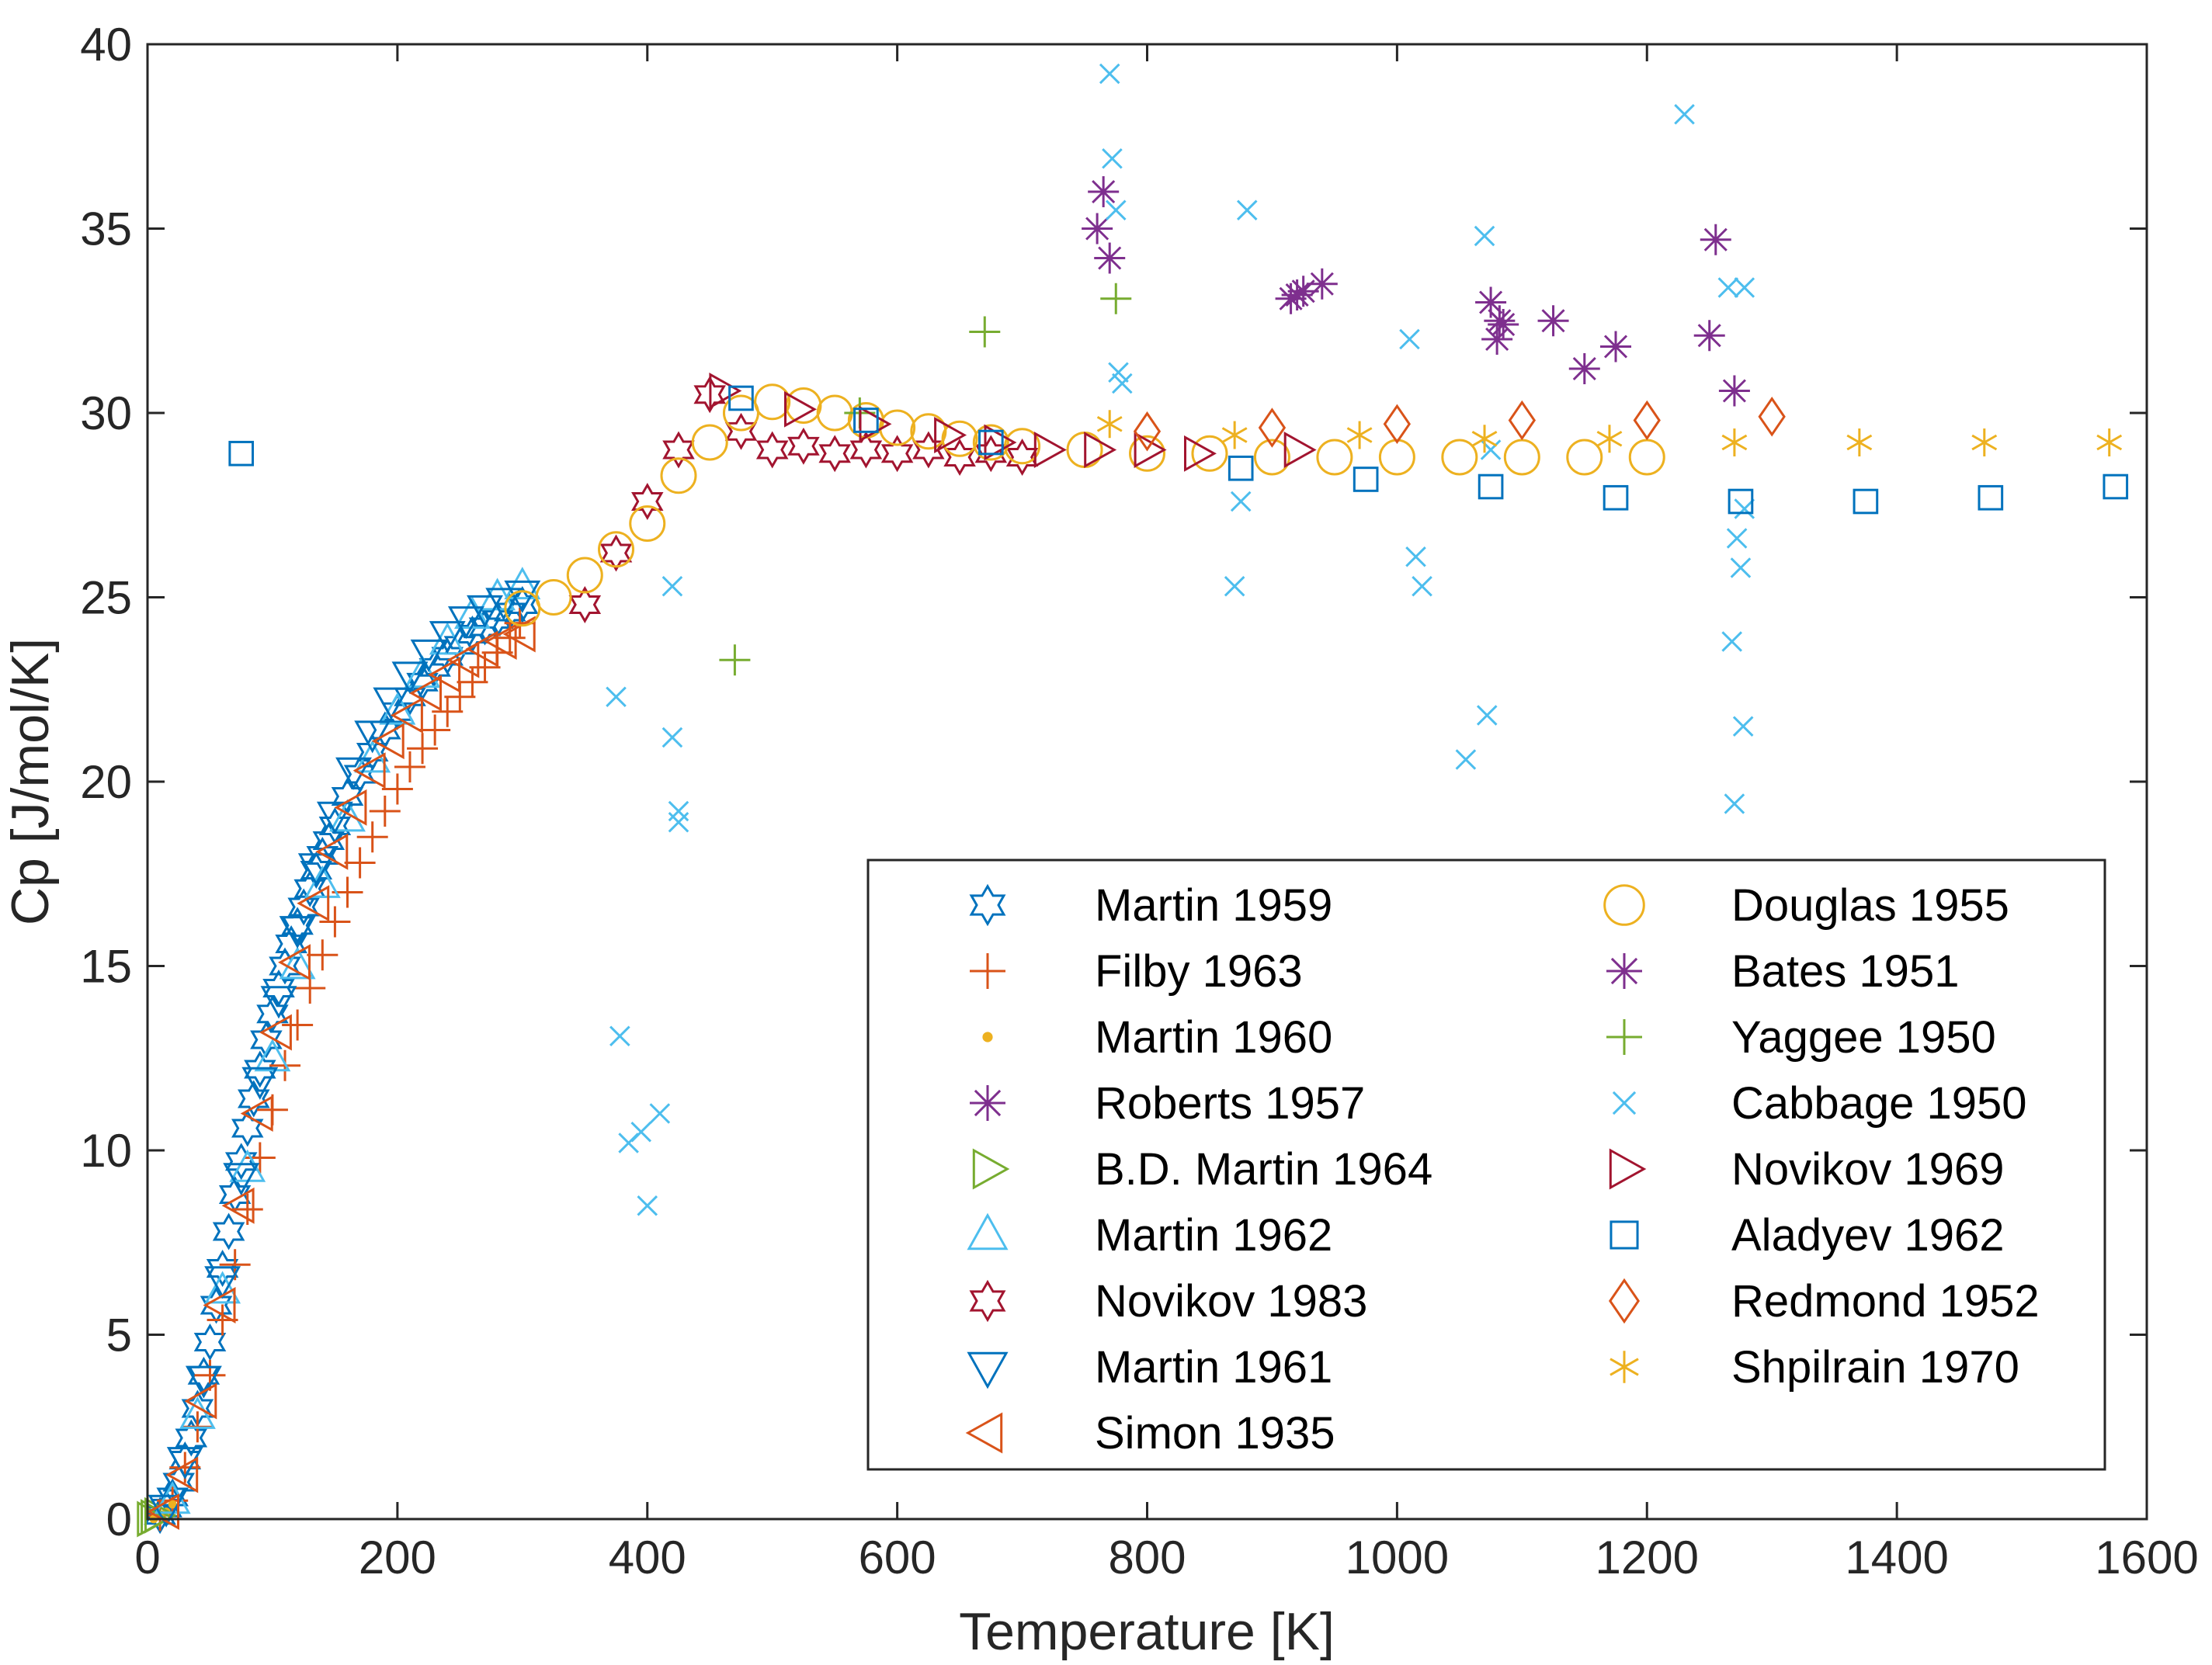 The image size is (2212, 1665). What do you see at coordinates (1867, 1169) in the screenshot?
I see `legend-label: Novikov 1969` at bounding box center [1867, 1169].